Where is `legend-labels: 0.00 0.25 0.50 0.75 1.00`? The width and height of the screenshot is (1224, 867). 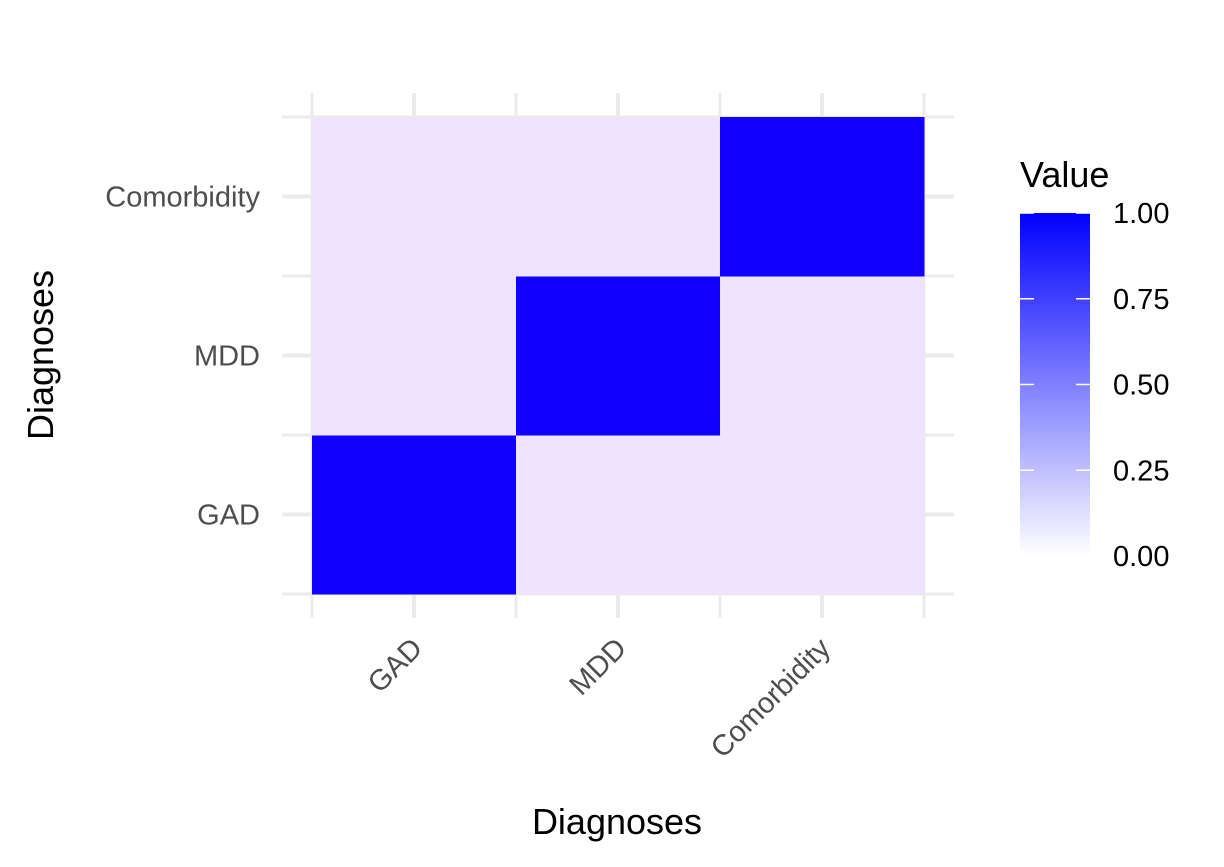 legend-labels: 0.00 0.25 0.50 0.75 1.00 is located at coordinates (1141, 385).